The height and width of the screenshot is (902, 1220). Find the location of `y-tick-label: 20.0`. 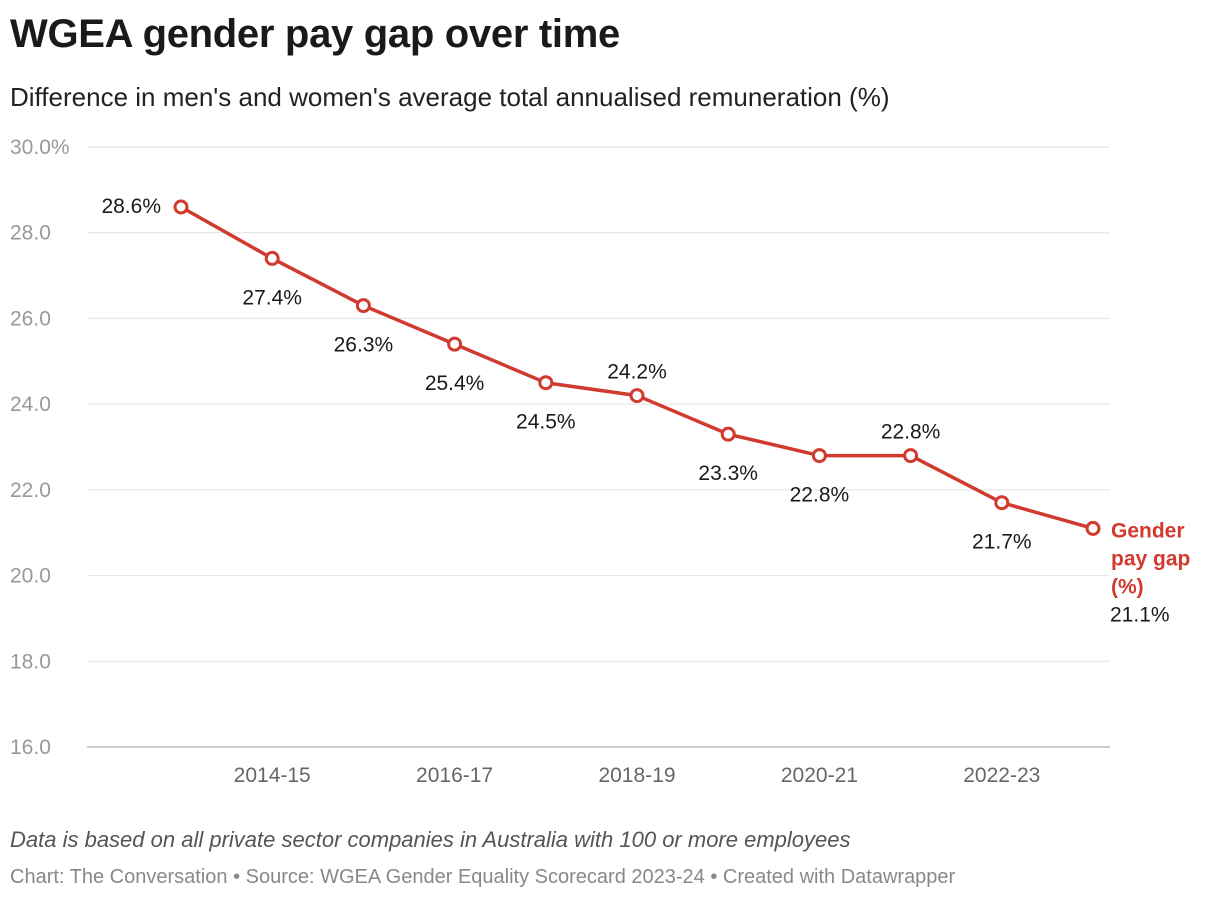

y-tick-label: 20.0 is located at coordinates (30, 576).